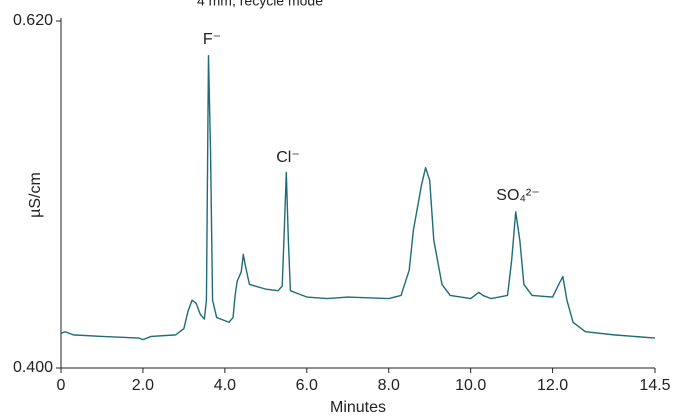 This screenshot has width=675, height=417. What do you see at coordinates (225, 385) in the screenshot?
I see `x-tick-label: 4.0` at bounding box center [225, 385].